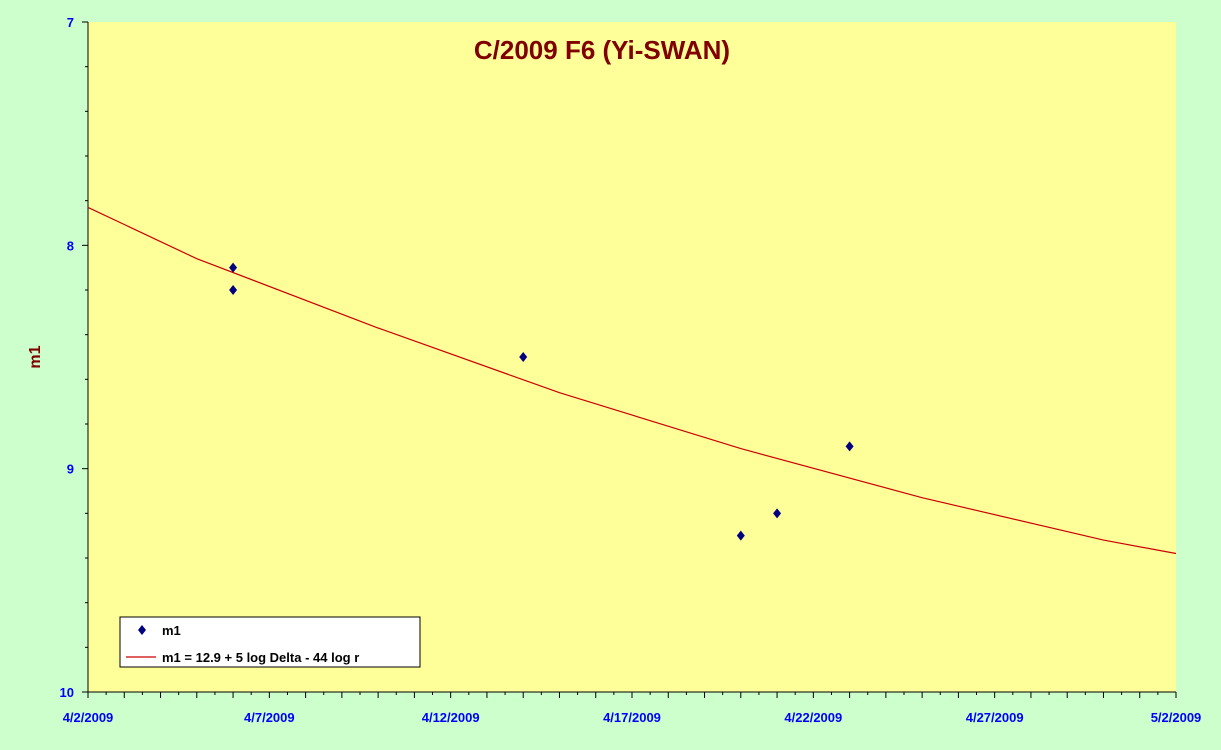 The height and width of the screenshot is (750, 1221). What do you see at coordinates (35, 356) in the screenshot?
I see `y-axis-label: m1` at bounding box center [35, 356].